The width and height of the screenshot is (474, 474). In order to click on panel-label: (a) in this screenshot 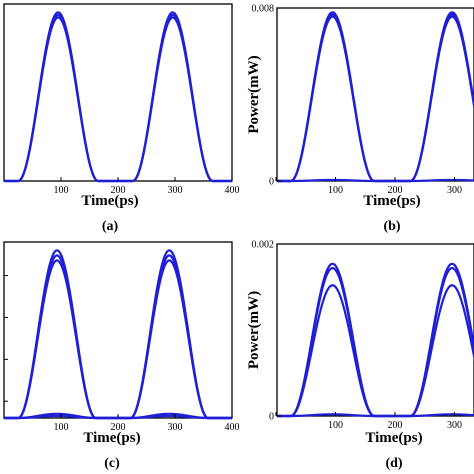, I will do `click(110, 226)`.